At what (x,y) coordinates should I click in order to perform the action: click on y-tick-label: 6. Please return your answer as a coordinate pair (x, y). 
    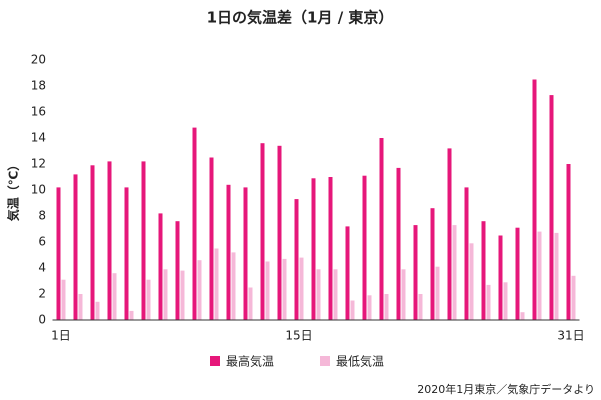
    Looking at the image, I should click on (42, 242).